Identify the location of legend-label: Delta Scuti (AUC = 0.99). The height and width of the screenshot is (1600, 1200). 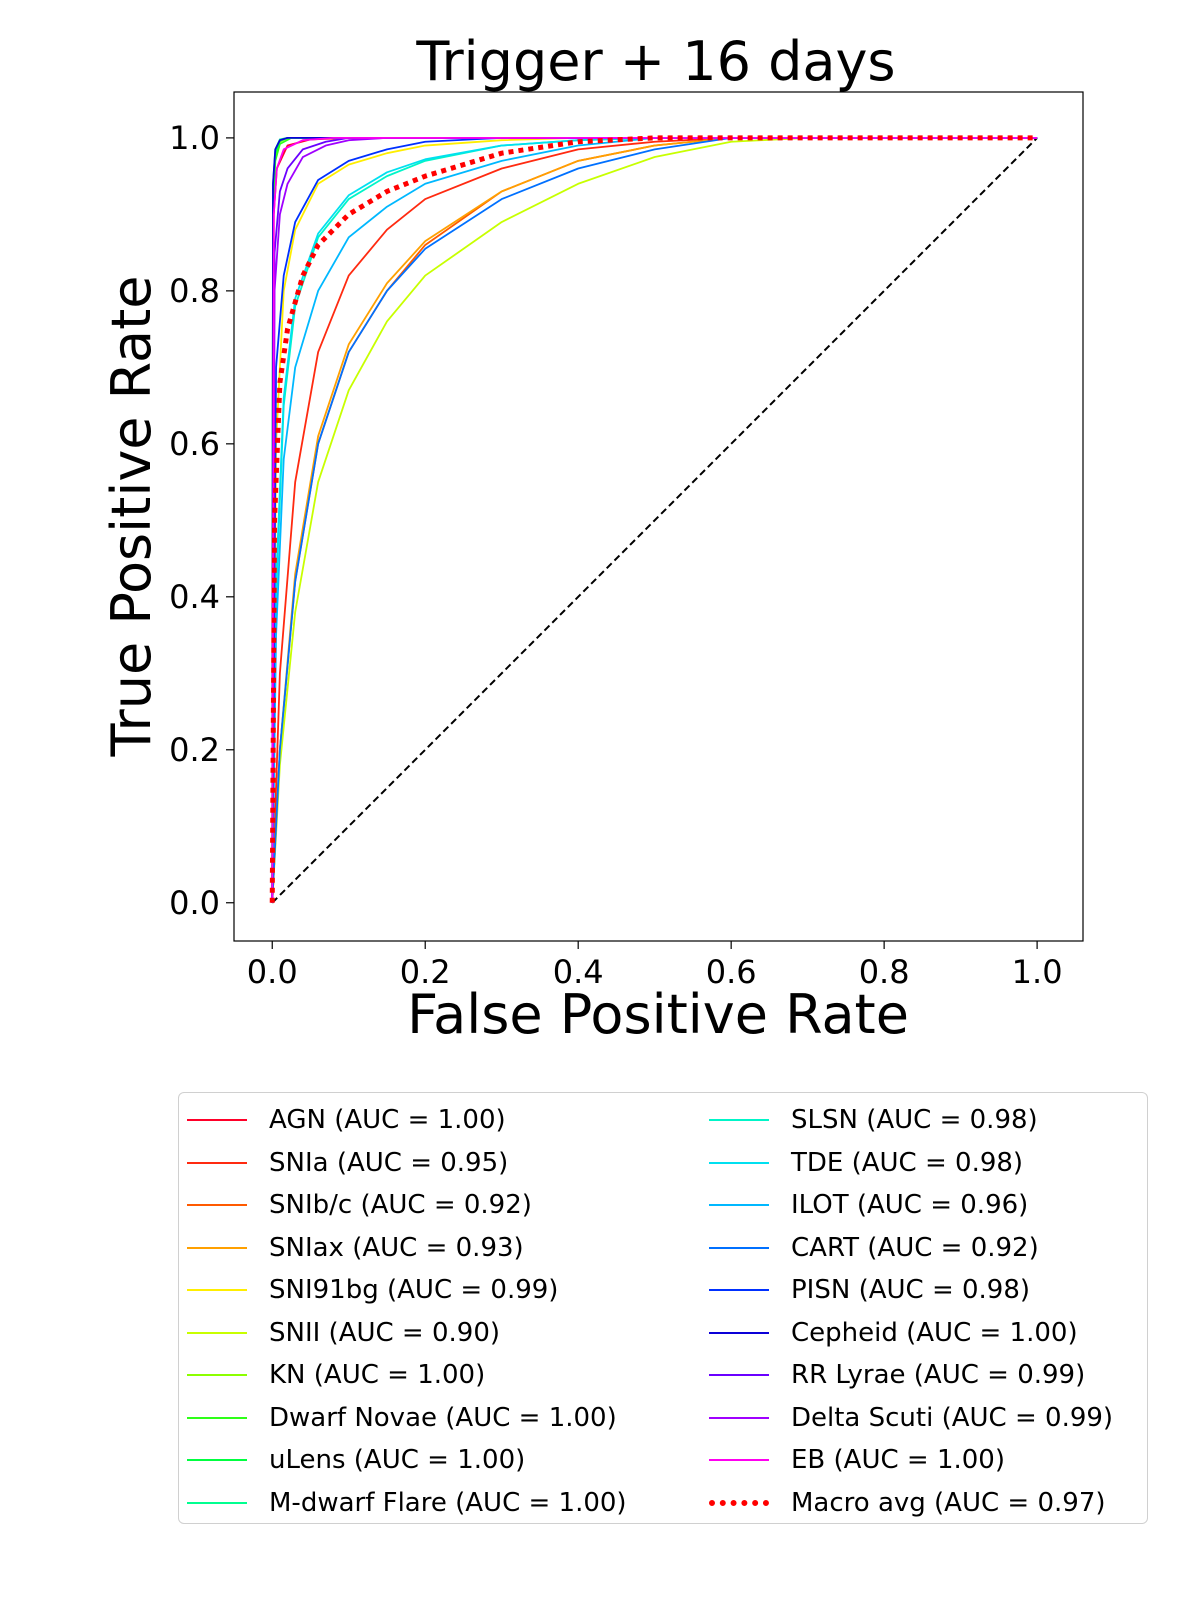
(952, 1417).